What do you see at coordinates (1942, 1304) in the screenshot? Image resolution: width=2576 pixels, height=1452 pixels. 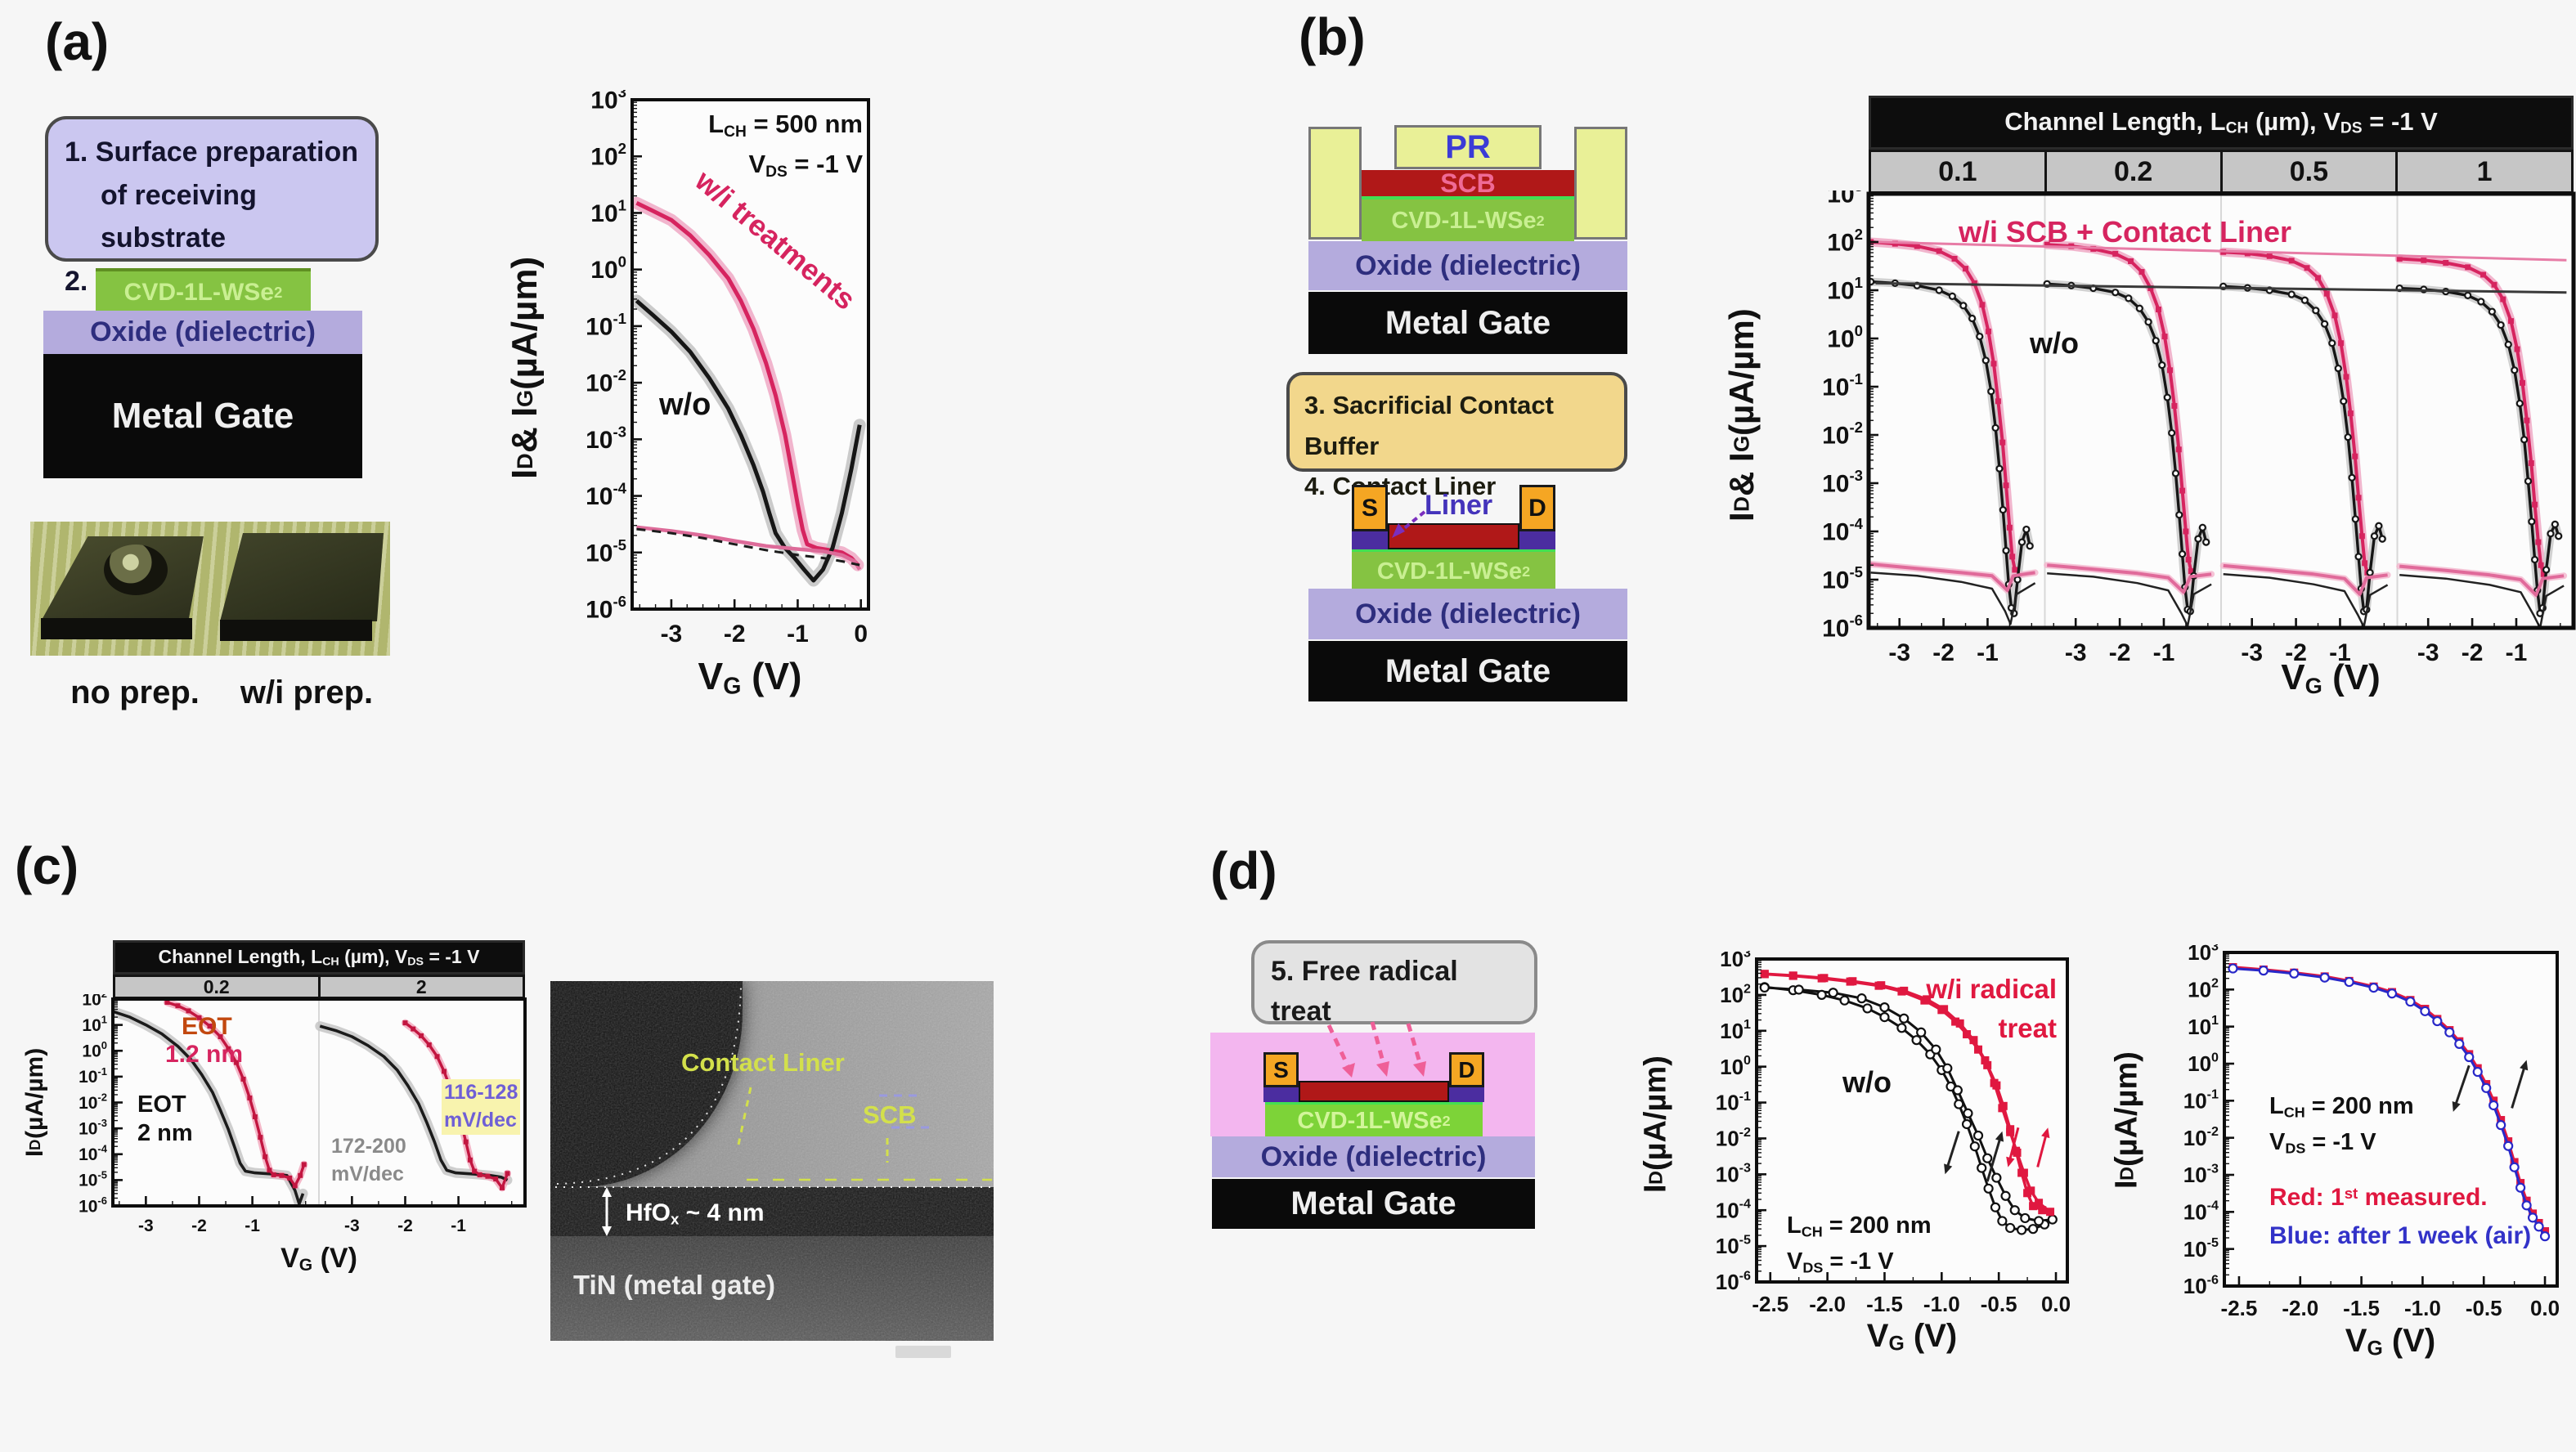 I see `svg-text: -1.0` at bounding box center [1942, 1304].